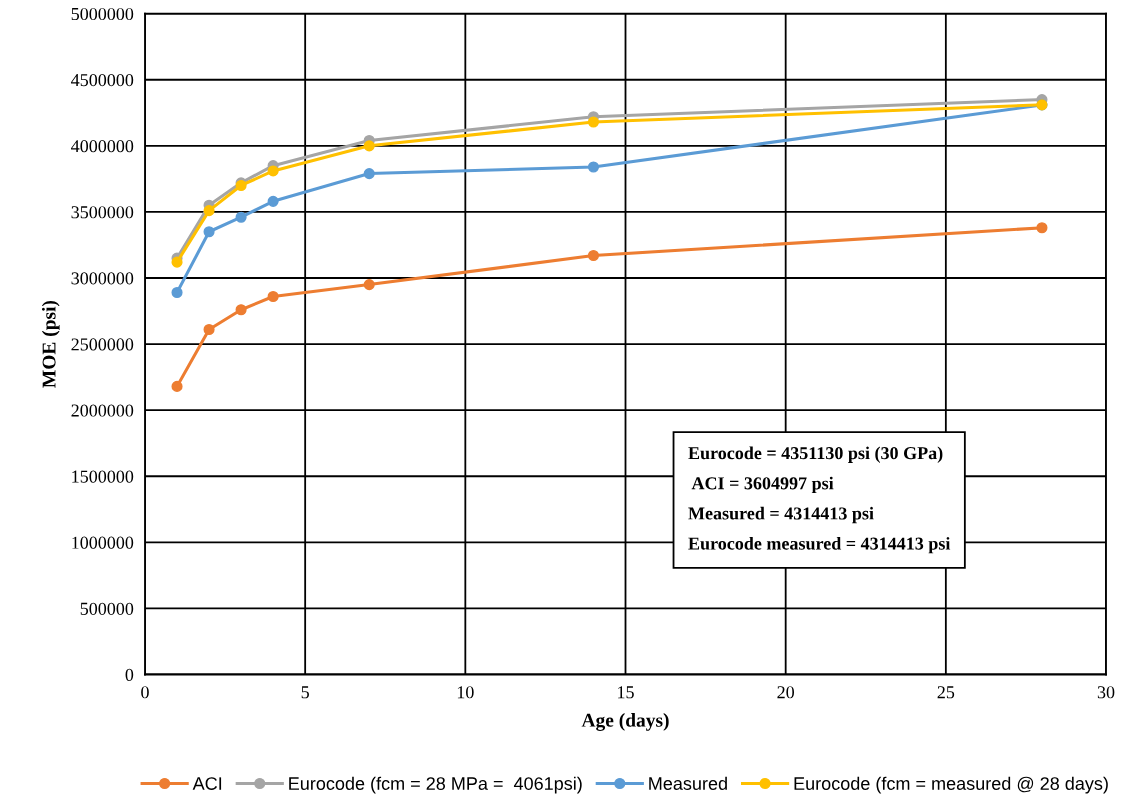  Describe the element at coordinates (626, 692) in the screenshot. I see `x-tick-label: 15` at that location.